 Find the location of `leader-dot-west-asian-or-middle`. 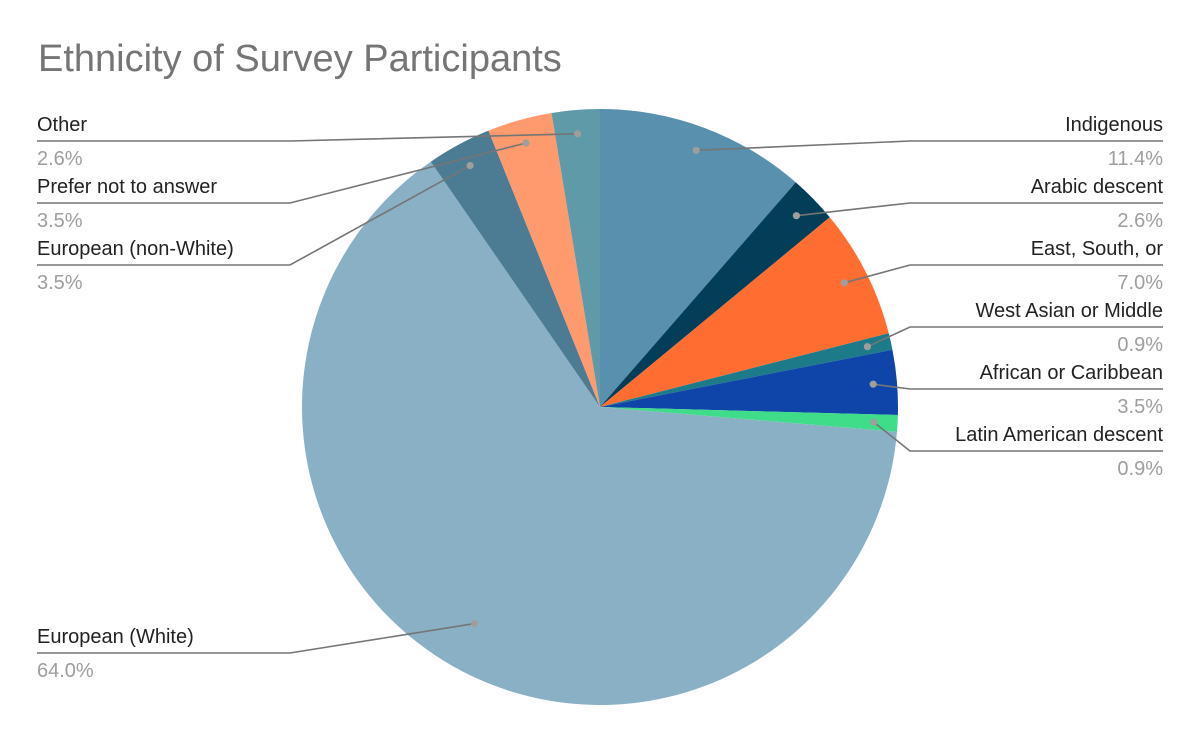

leader-dot-west-asian-or-middle is located at coordinates (867, 347).